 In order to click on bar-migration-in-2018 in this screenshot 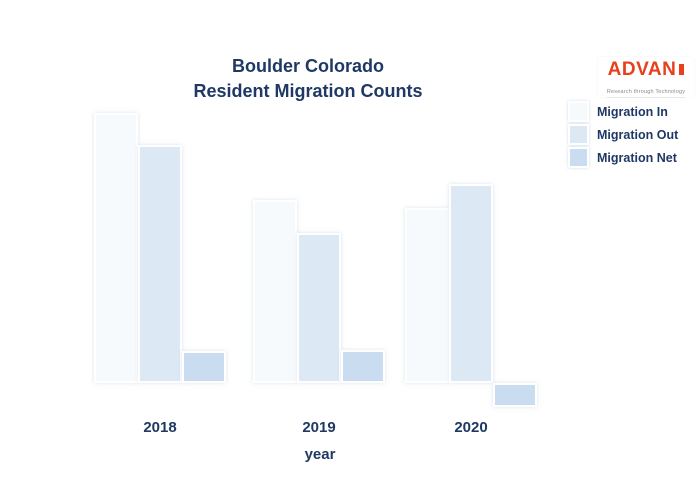, I will do `click(116, 248)`.